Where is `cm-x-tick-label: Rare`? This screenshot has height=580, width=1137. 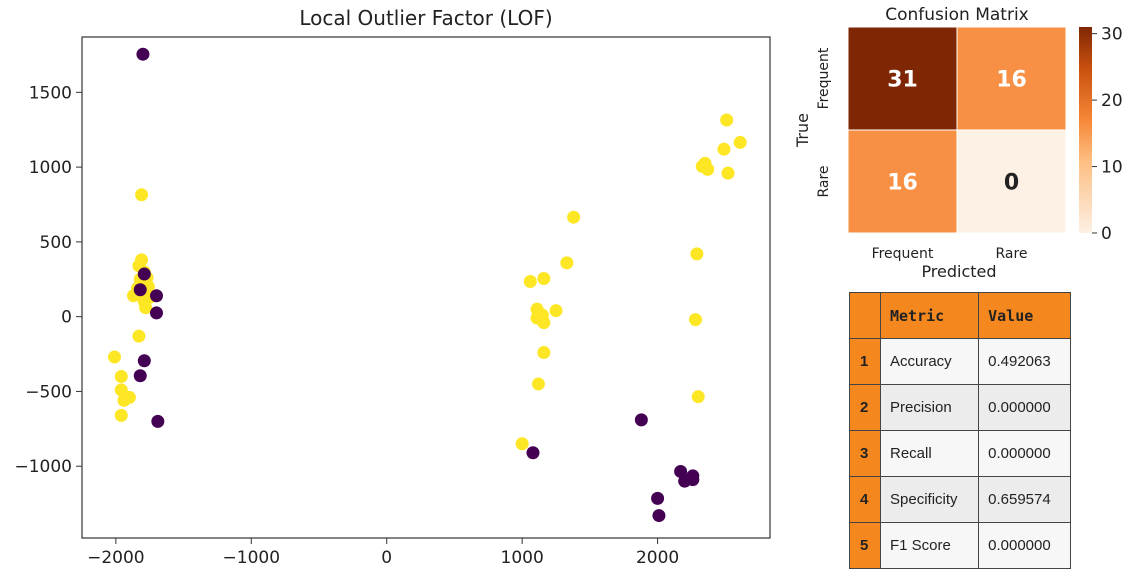 cm-x-tick-label: Rare is located at coordinates (1011, 254).